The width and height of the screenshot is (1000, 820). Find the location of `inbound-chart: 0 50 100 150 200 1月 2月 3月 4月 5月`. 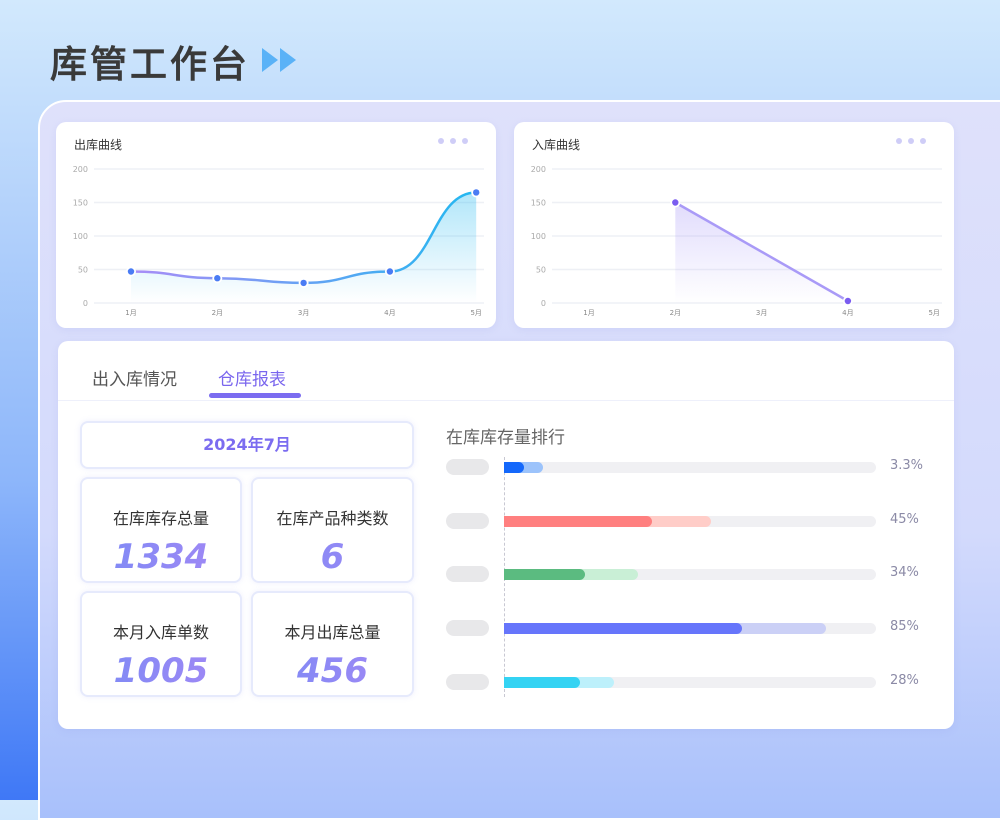

inbound-chart: 0 50 100 150 200 1月 2月 3月 4月 5月 is located at coordinates (736, 241).